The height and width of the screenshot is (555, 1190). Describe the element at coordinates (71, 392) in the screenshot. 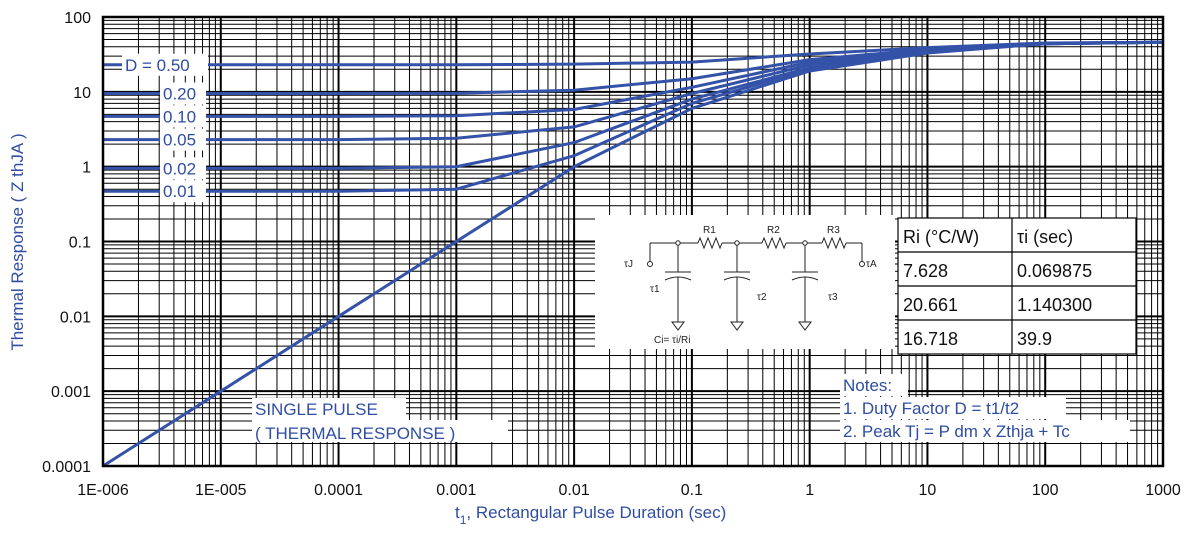

I see `y-tick-label: 0.001` at that location.